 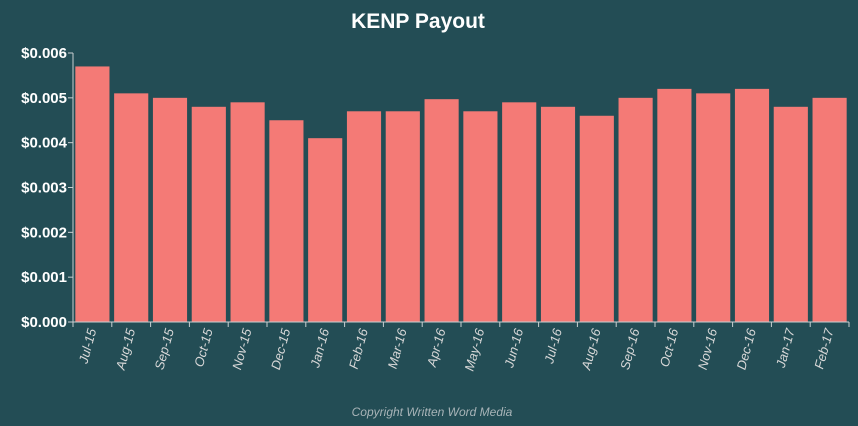 I want to click on x-tick-label: Dec-15, so click(x=281, y=348).